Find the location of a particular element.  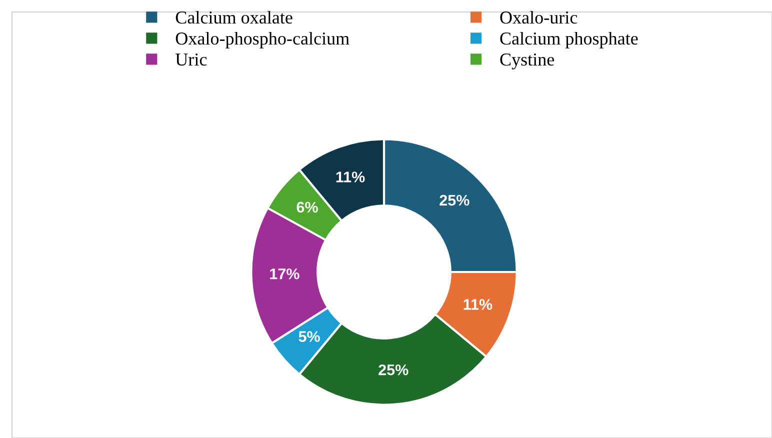

data-label: 6% is located at coordinates (307, 207).